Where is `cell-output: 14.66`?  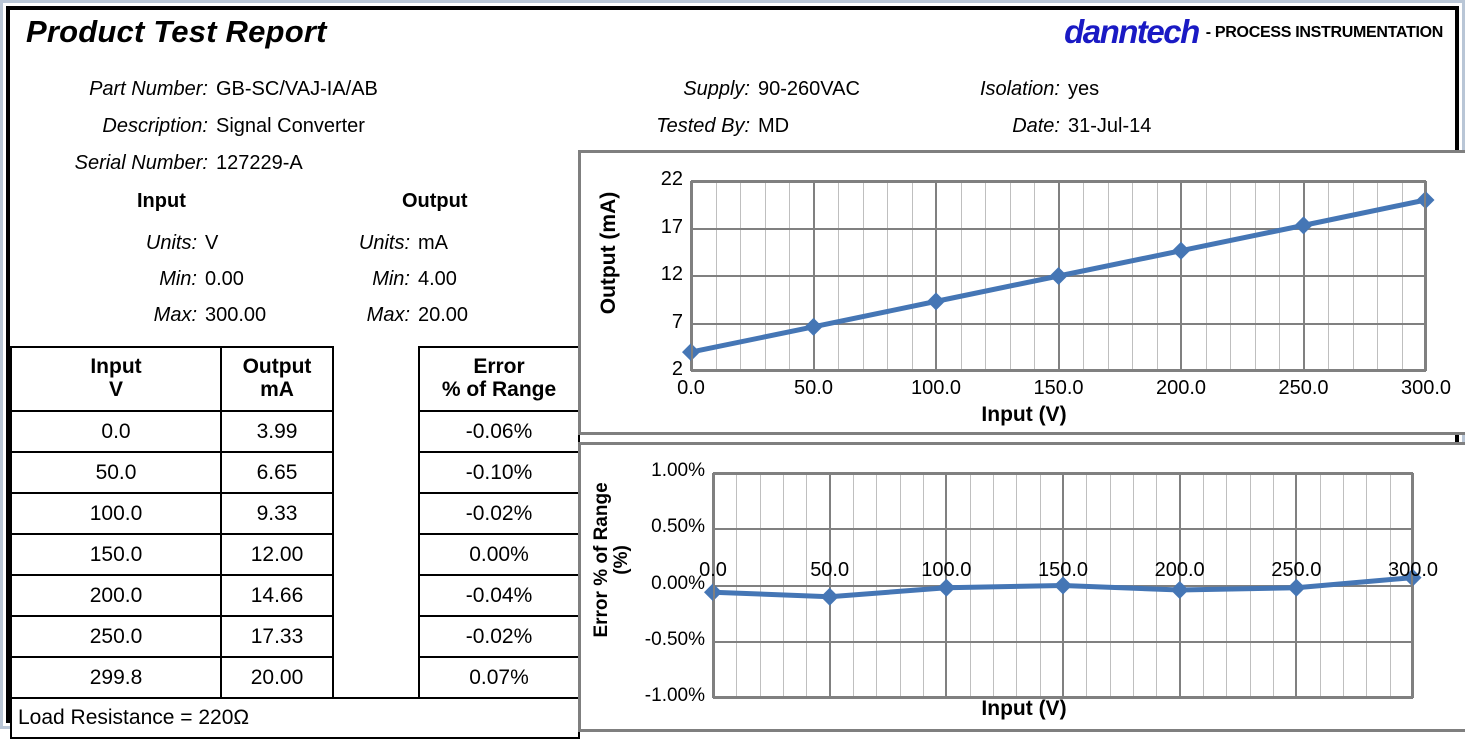 cell-output: 14.66 is located at coordinates (277, 595).